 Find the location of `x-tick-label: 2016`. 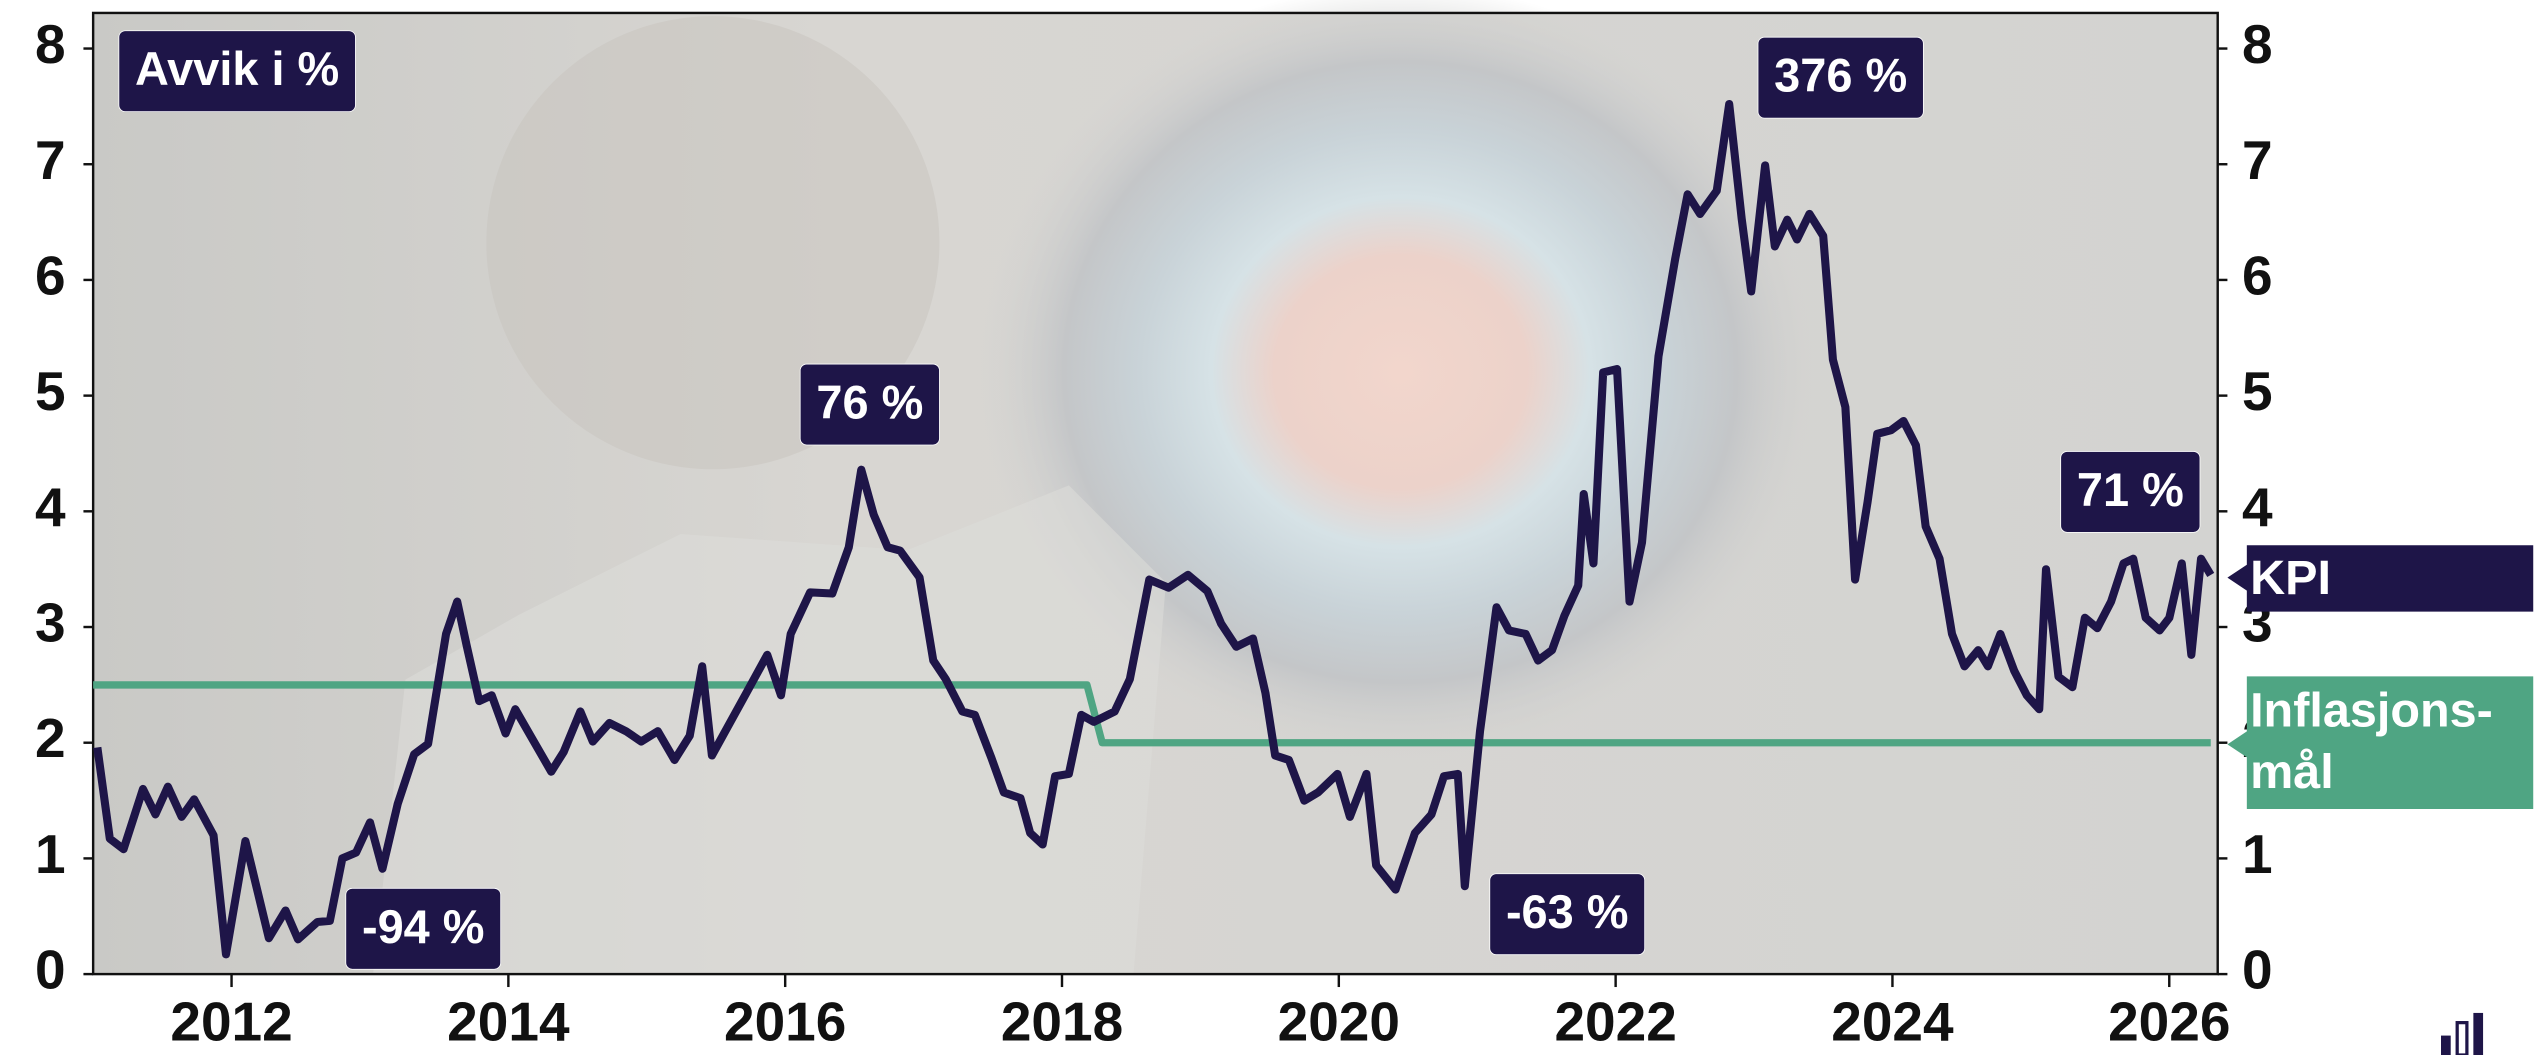

x-tick-label: 2016 is located at coordinates (785, 1021).